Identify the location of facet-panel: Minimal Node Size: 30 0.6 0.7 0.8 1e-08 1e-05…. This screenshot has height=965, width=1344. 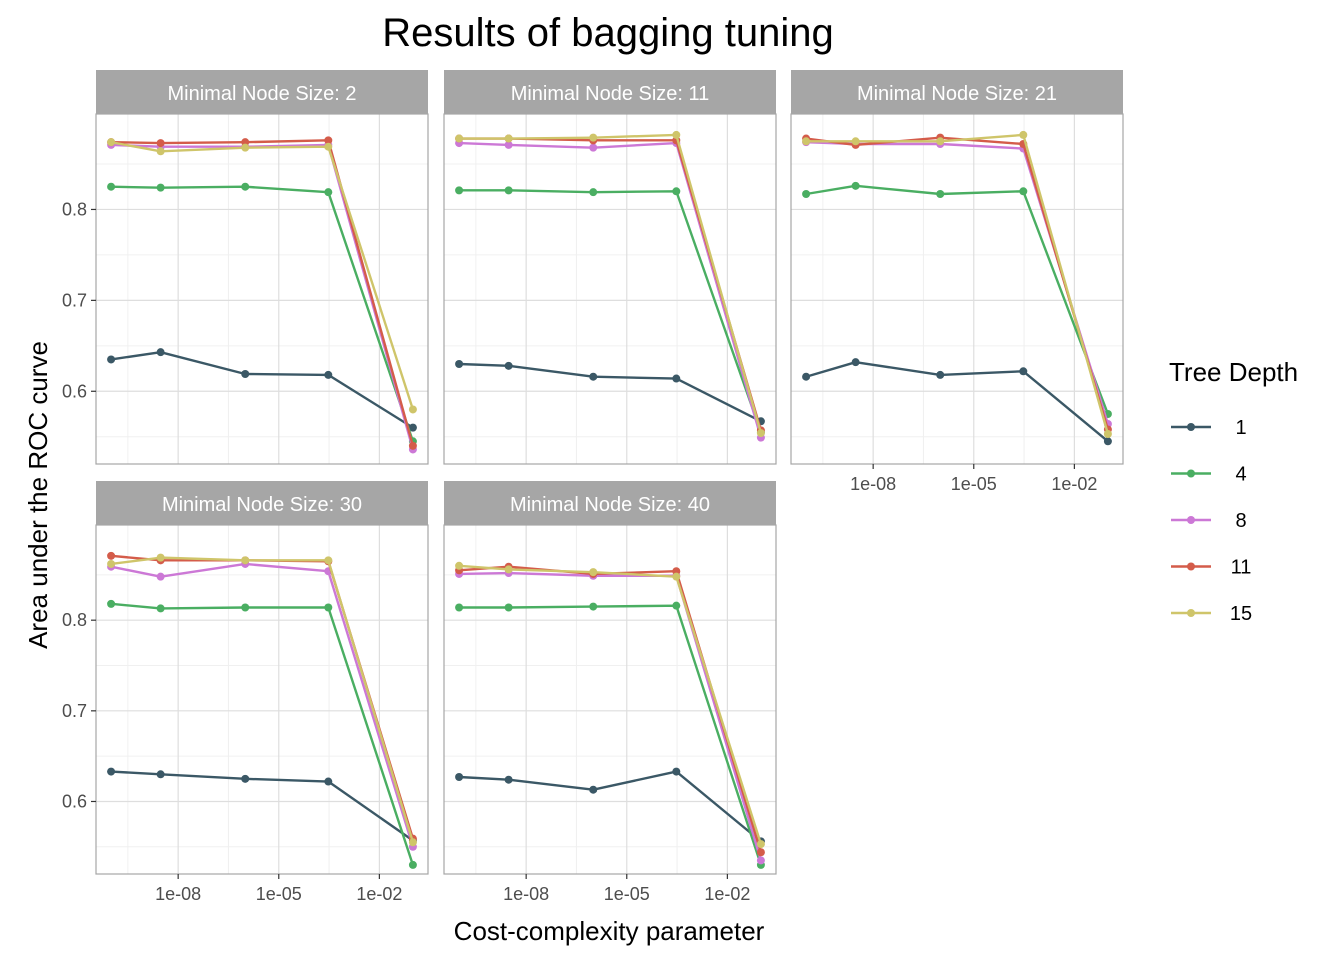
(245, 692).